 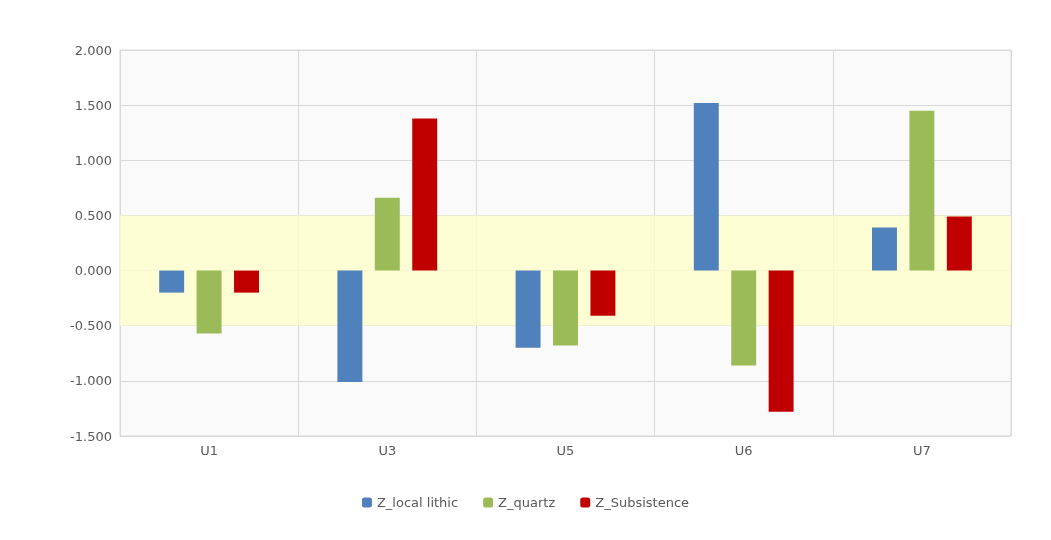 What do you see at coordinates (209, 450) in the screenshot?
I see `x-tick-label: U1` at bounding box center [209, 450].